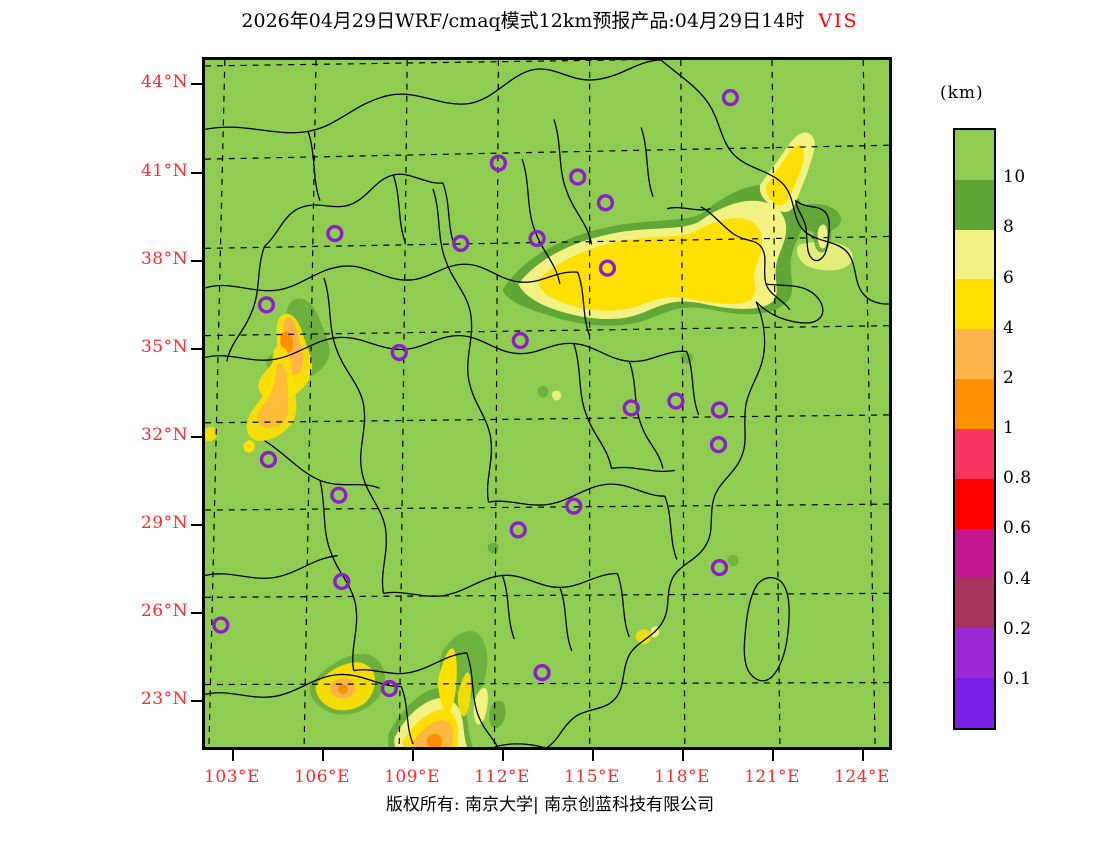 The width and height of the screenshot is (1100, 850). I want to click on colorbar-tick-label: 6, so click(1009, 277).